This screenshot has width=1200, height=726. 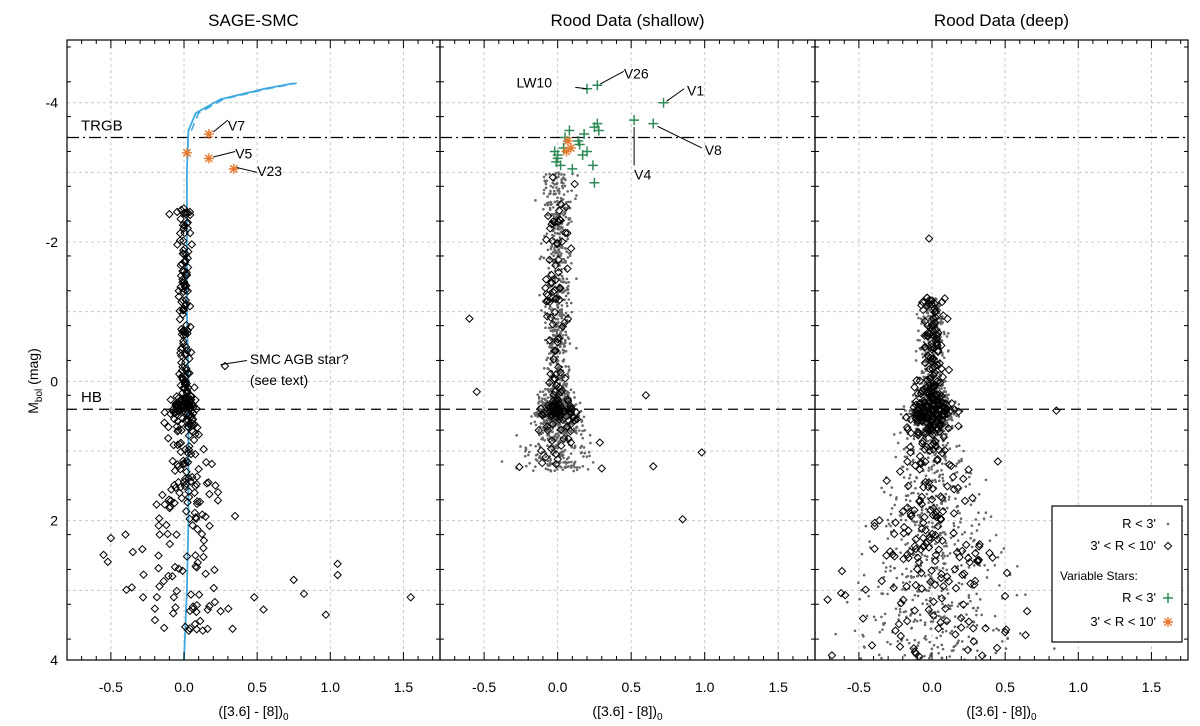 I want to click on legend: R < 3' 3' < R < 10' Variable Stars, so click(x=1117, y=574).